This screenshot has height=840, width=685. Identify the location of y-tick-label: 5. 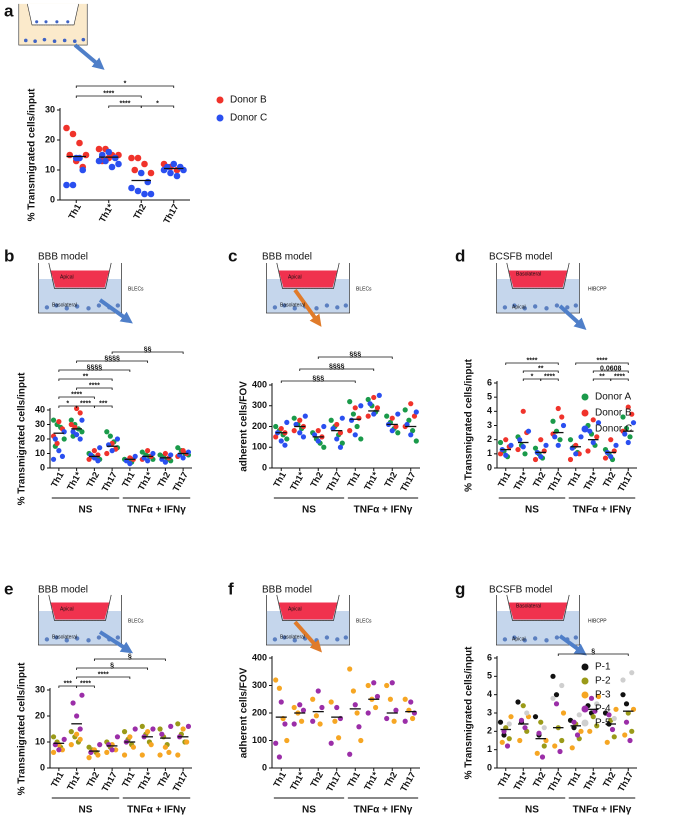
(489, 676).